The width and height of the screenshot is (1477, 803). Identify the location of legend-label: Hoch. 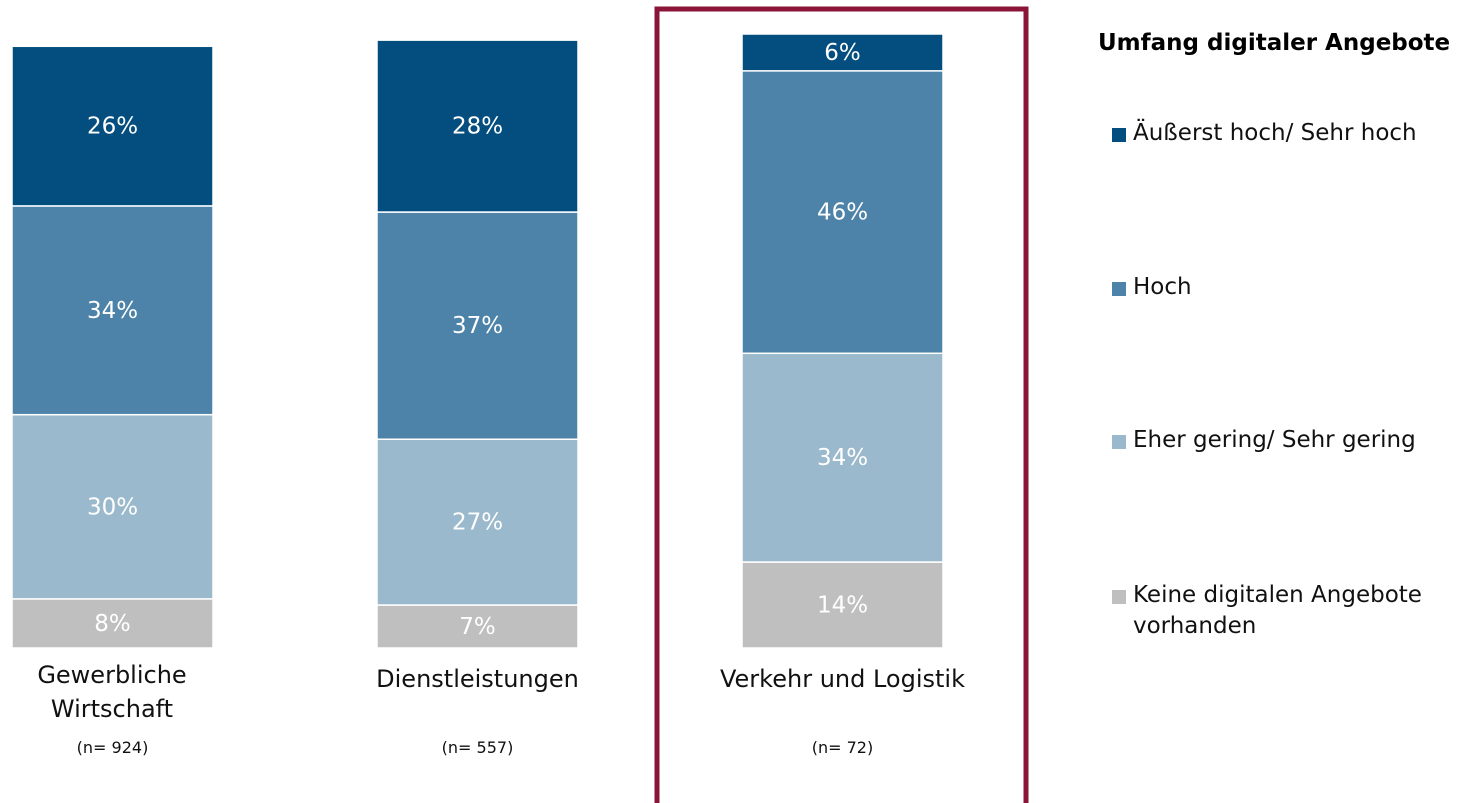
(1162, 287).